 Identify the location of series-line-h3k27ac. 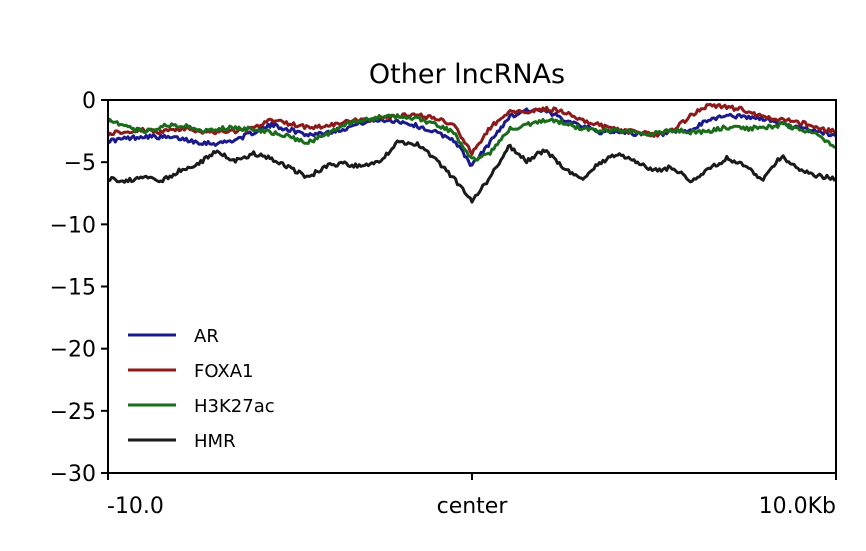
(471, 137).